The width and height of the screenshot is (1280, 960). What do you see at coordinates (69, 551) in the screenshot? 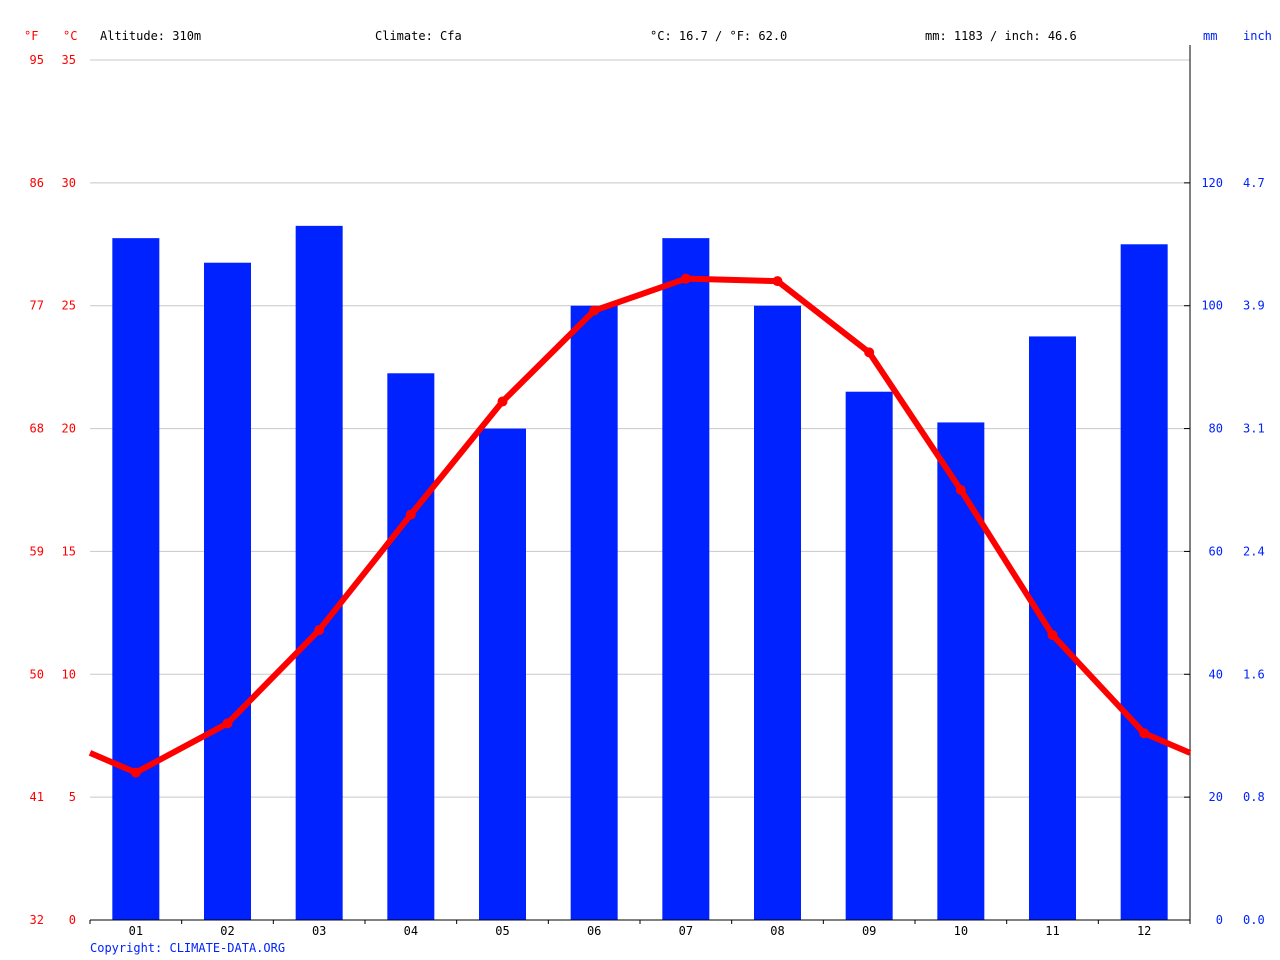
I see `celsius-tick-label: 15` at bounding box center [69, 551].